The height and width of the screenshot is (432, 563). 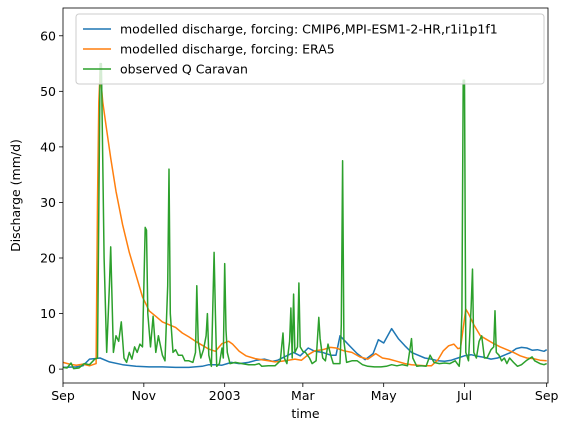 I want to click on y-tick-label: 40, so click(x=48, y=146).